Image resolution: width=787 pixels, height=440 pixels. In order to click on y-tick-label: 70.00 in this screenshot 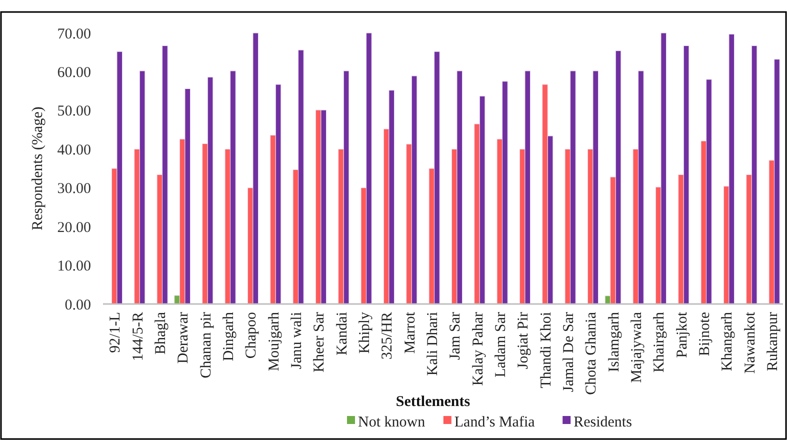, I will do `click(74, 34)`.